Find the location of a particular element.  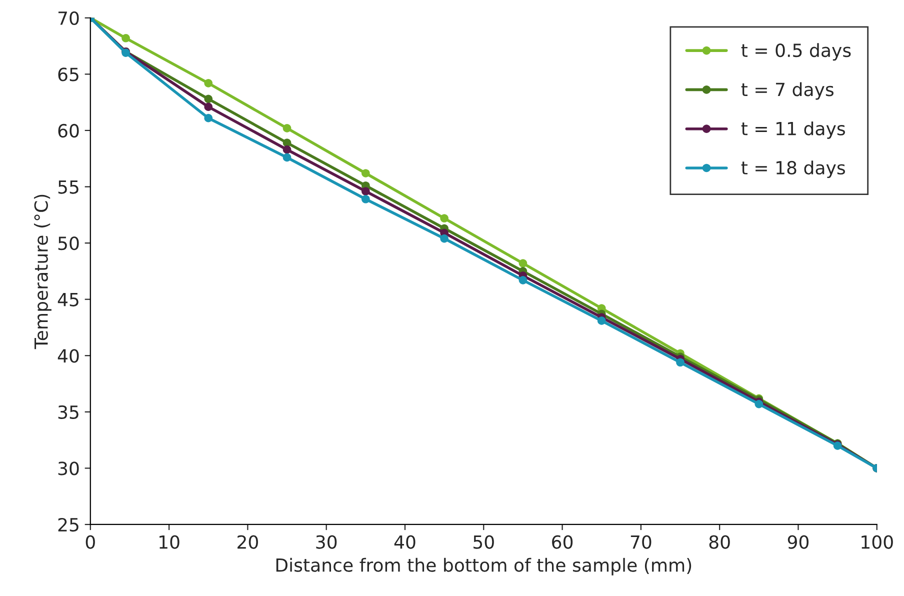

x-tick-label: 70 is located at coordinates (641, 542).